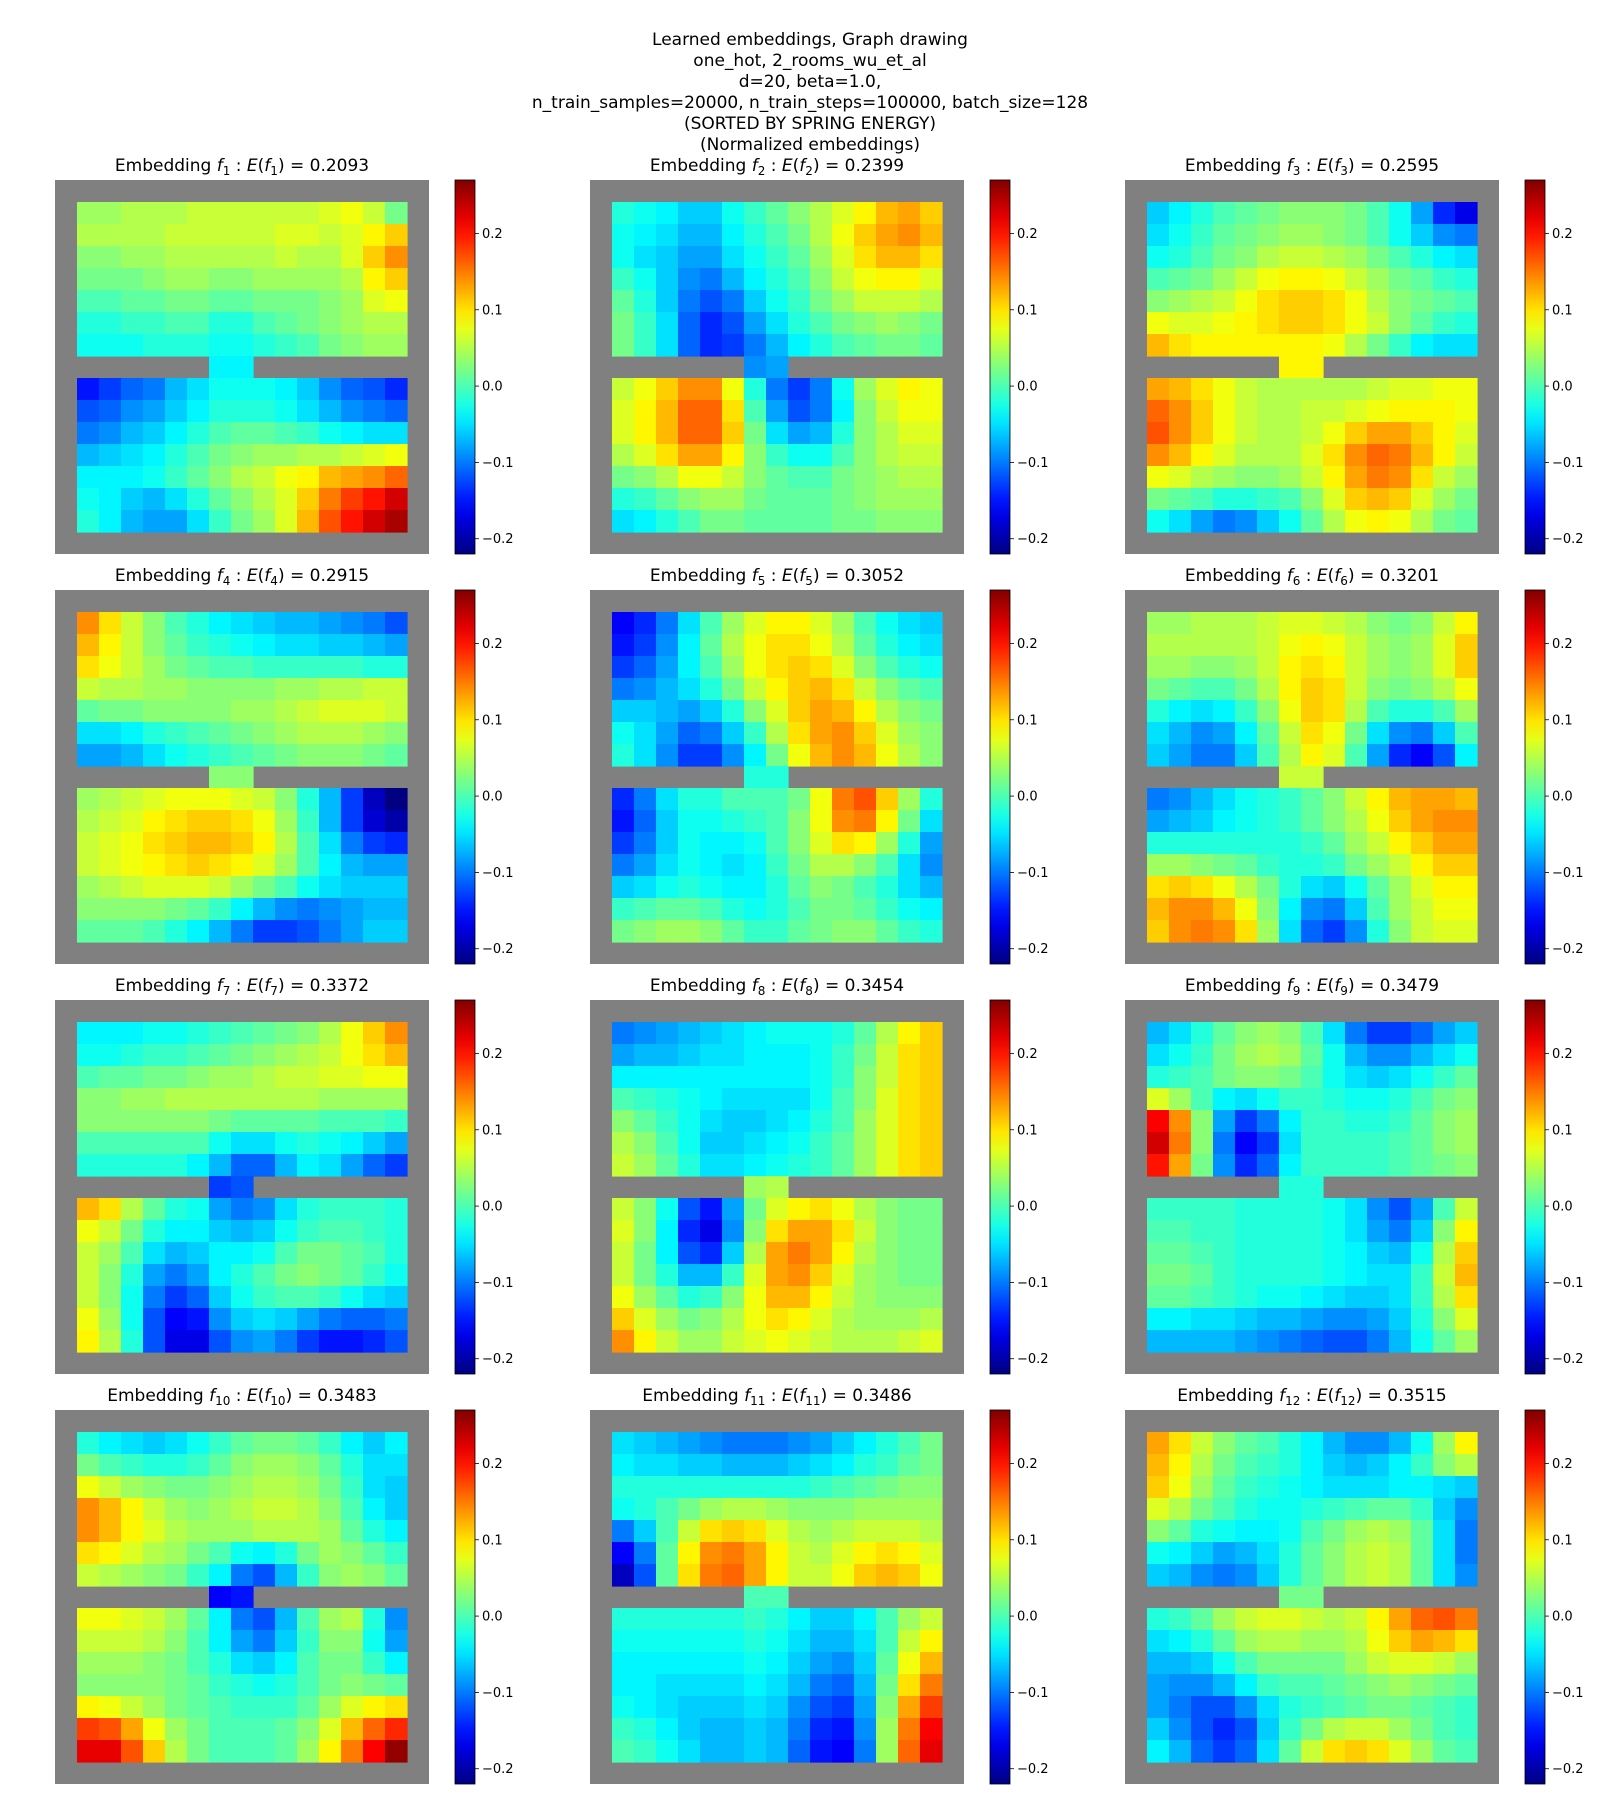 This screenshot has width=1620, height=1800. I want to click on figure-title-line-5: (SORTED BY SPRING ENERGY), so click(810, 124).